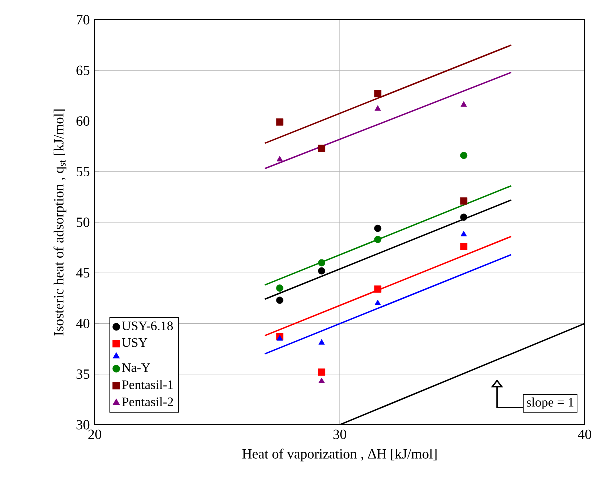  What do you see at coordinates (340, 435) in the screenshot?
I see `x-tick-label: 30` at bounding box center [340, 435].